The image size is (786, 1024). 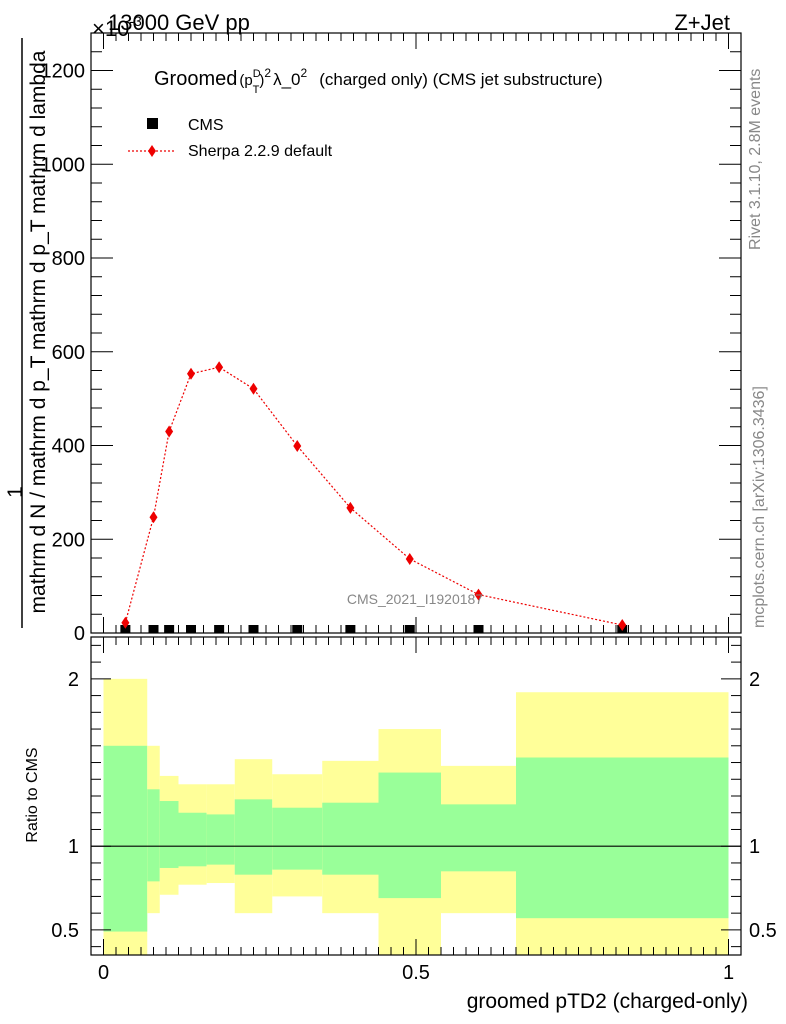 What do you see at coordinates (754, 680) in the screenshot?
I see `ratio-y-tick-label-right-2: 2` at bounding box center [754, 680].